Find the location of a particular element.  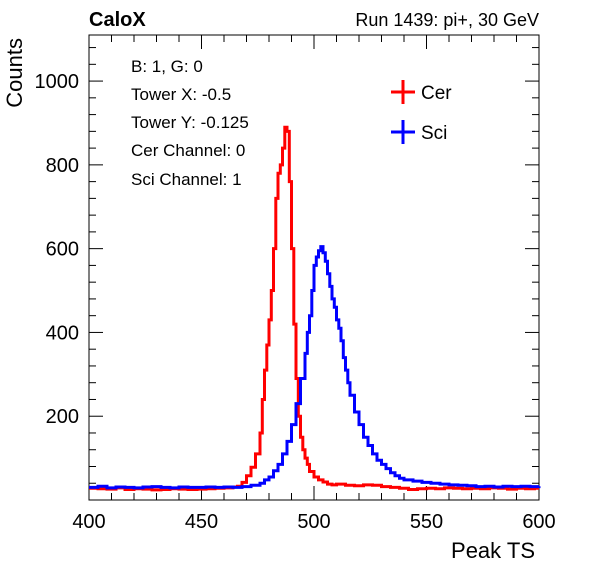

legend: Cer Sci is located at coordinates (421, 112).